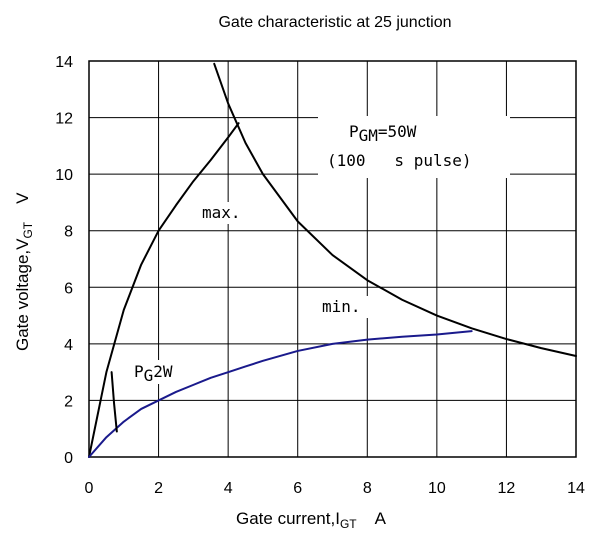 This screenshot has width=592, height=535. I want to click on y-tick-label: 14, so click(64, 62).